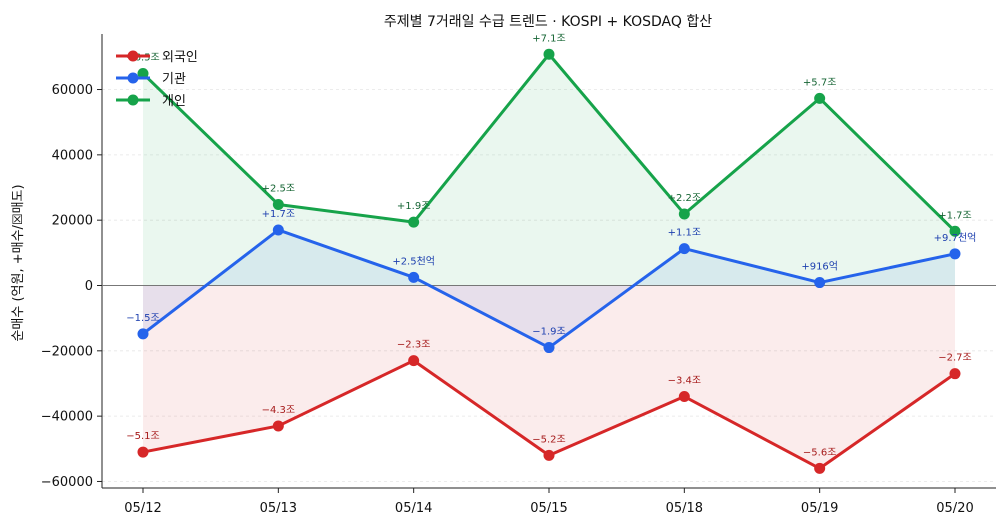 The width and height of the screenshot is (1008, 531). I want to click on data-label: +9.7천억, so click(955, 238).